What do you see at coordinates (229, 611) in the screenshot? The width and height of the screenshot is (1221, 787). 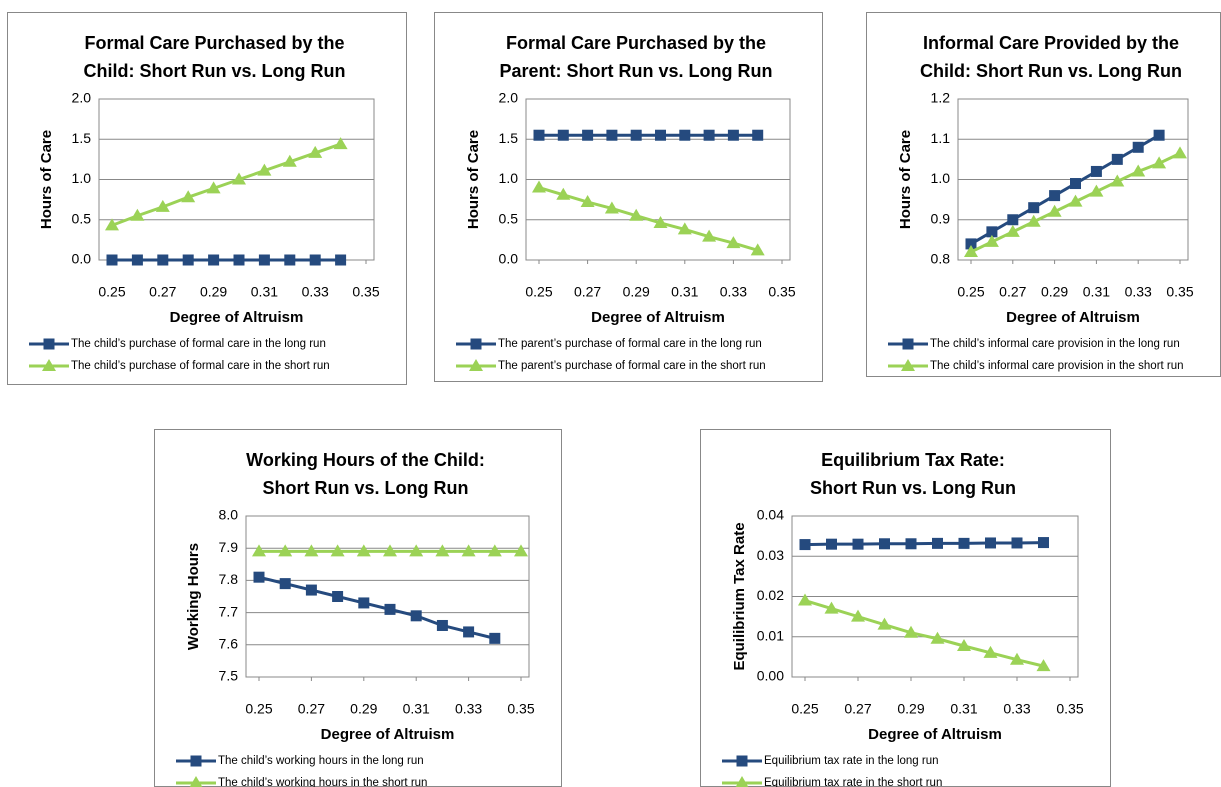 I see `y-tick-label: 7.7` at bounding box center [229, 611].